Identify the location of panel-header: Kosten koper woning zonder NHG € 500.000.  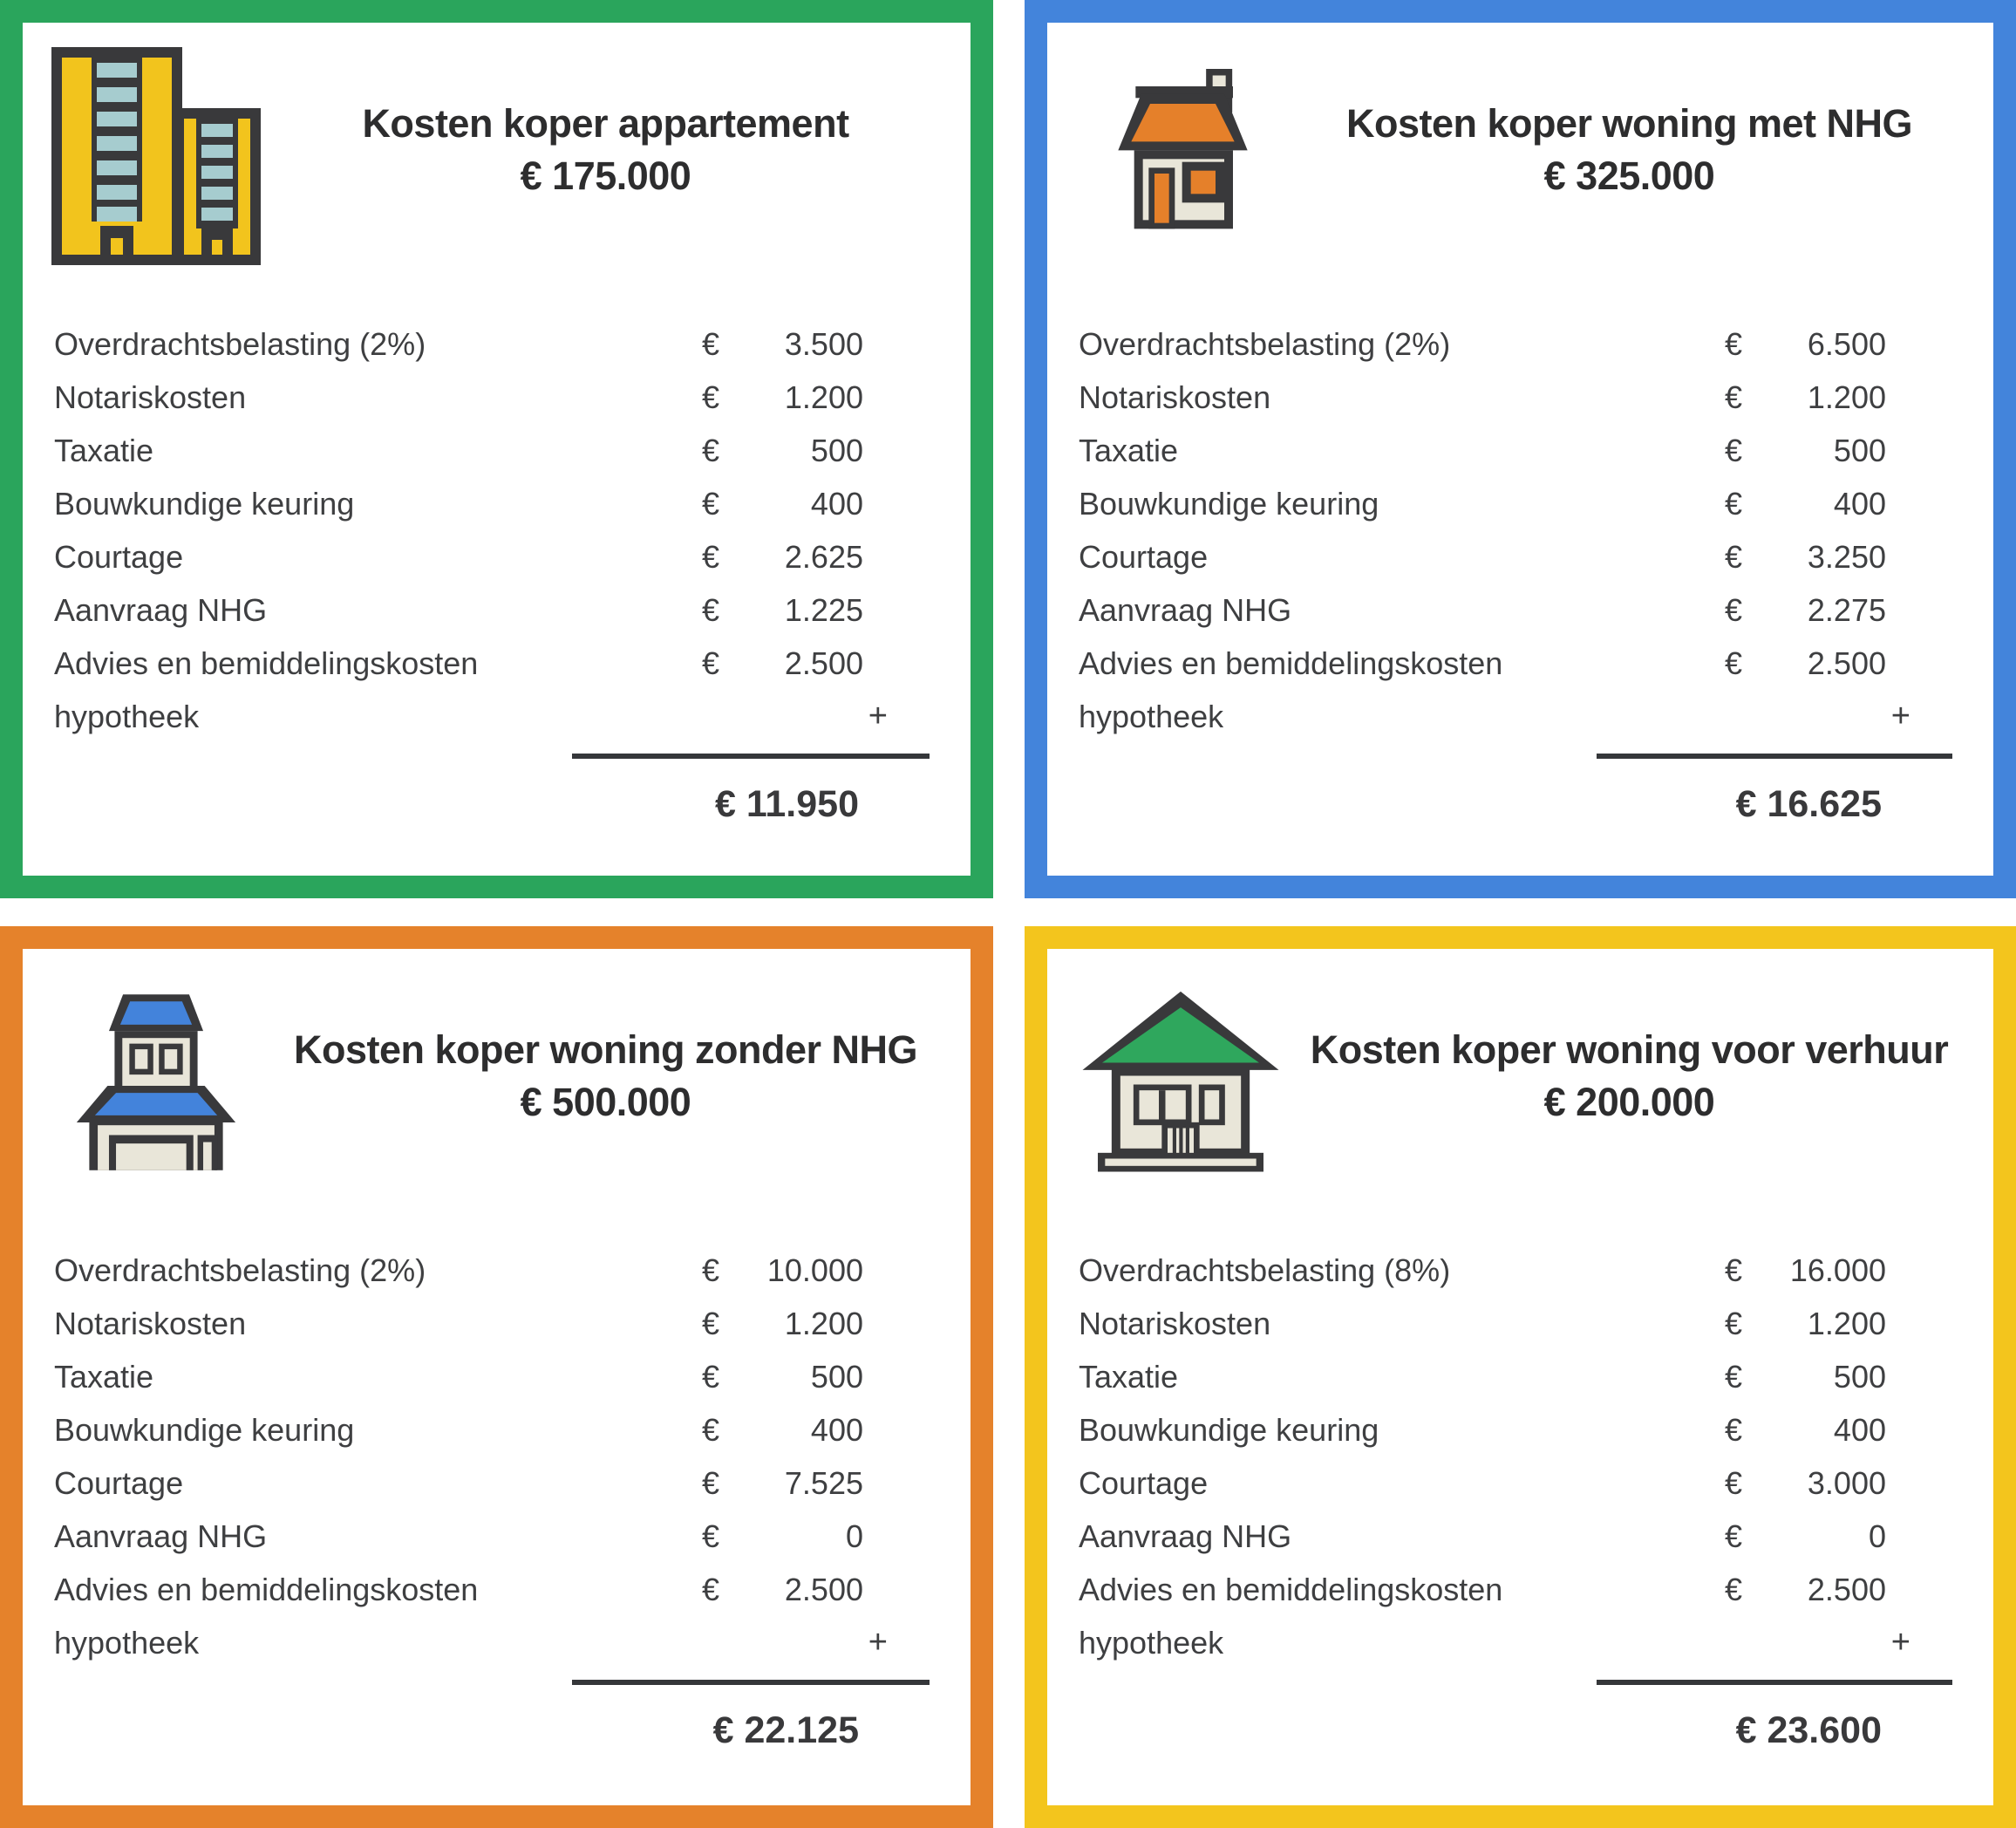
(496, 1082).